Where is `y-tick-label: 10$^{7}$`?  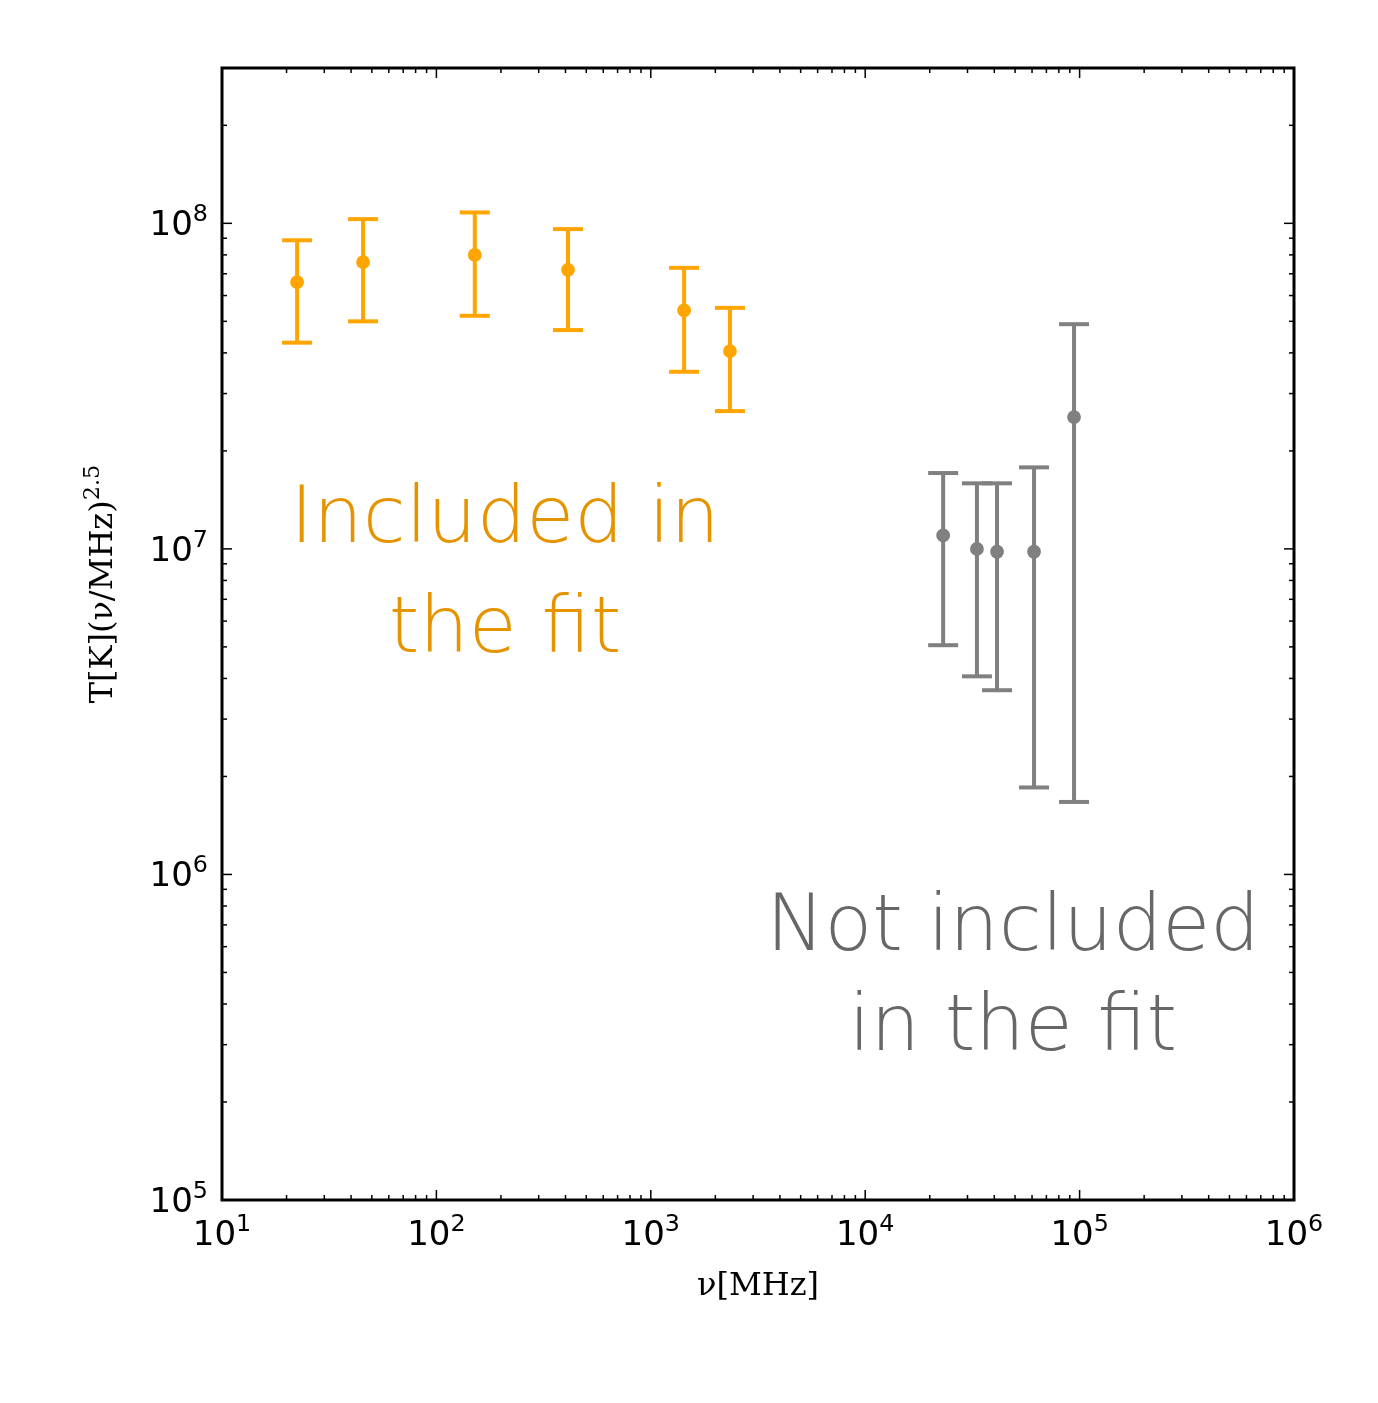 y-tick-label: 10$^{7}$ is located at coordinates (178, 546).